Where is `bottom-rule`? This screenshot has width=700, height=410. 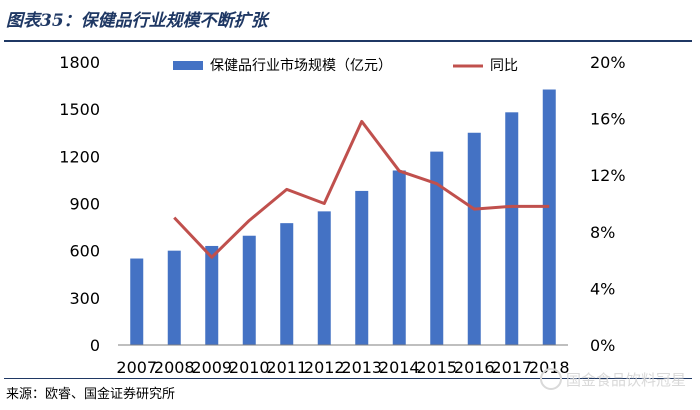 bottom-rule is located at coordinates (348, 378).